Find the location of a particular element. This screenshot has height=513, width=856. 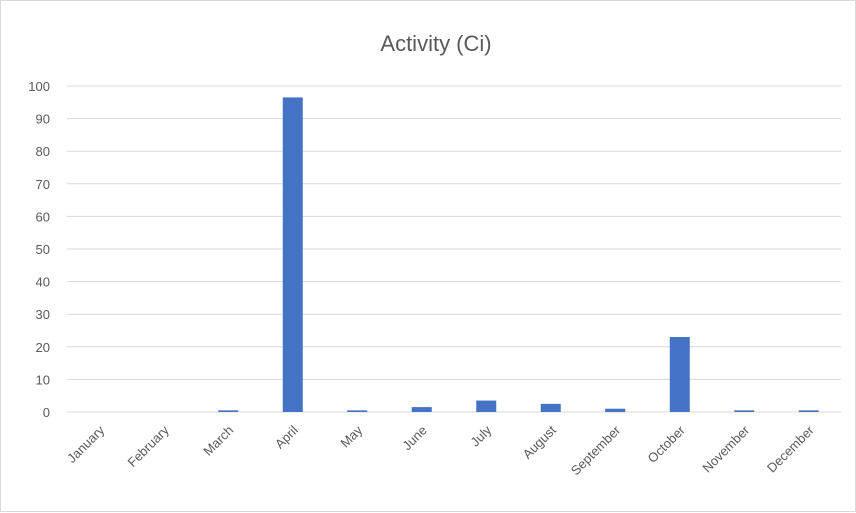

bar-july is located at coordinates (486, 406).